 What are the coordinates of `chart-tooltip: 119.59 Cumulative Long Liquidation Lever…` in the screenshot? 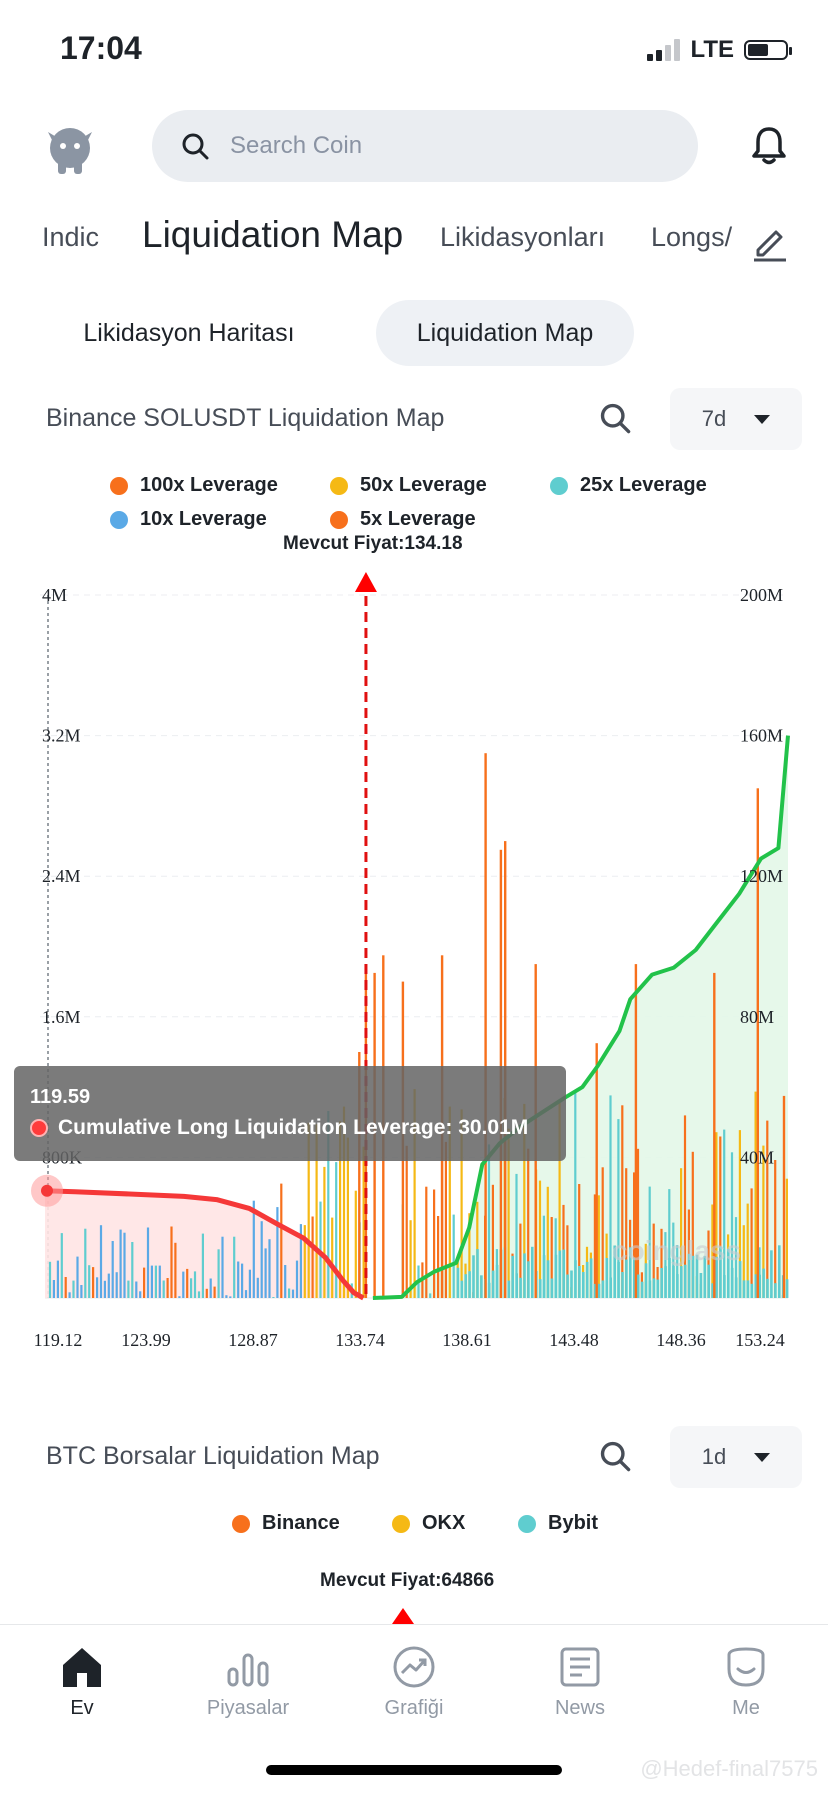 It's located at (290, 1113).